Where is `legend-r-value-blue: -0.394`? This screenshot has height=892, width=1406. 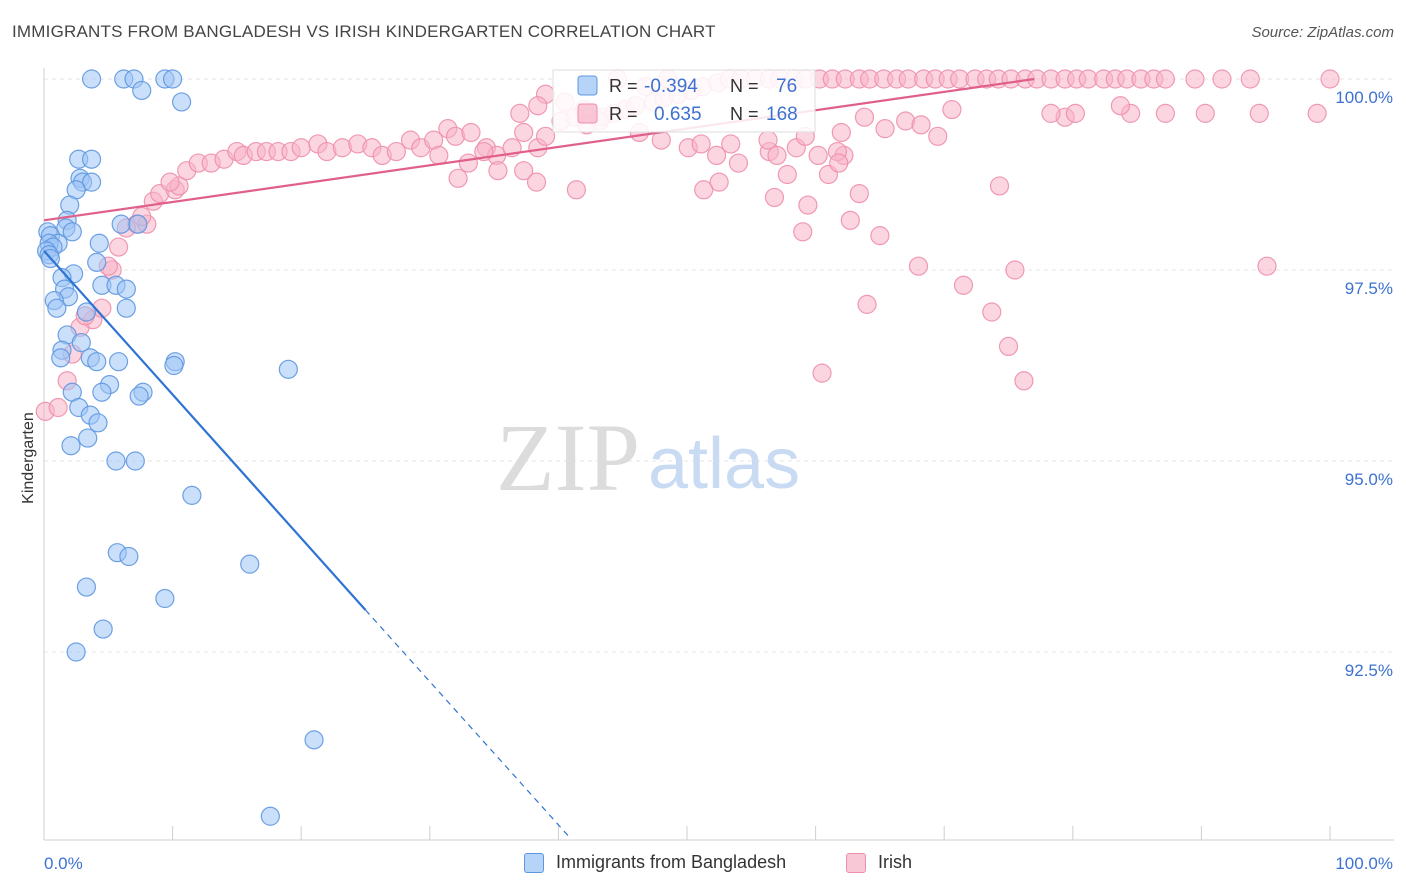
legend-r-value-blue: -0.394 is located at coordinates (671, 86).